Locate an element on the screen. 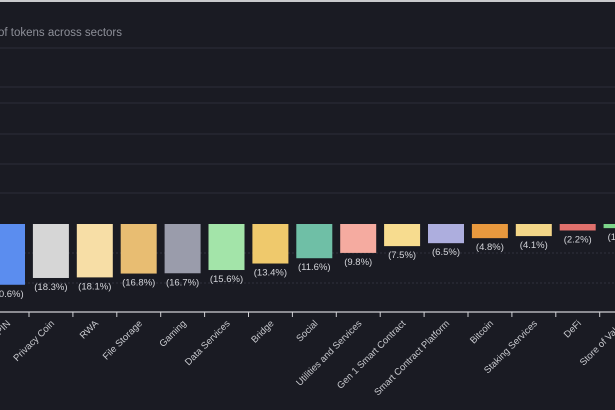 This screenshot has width=615, height=410. x-tick-label-3: File Storage is located at coordinates (123, 340).